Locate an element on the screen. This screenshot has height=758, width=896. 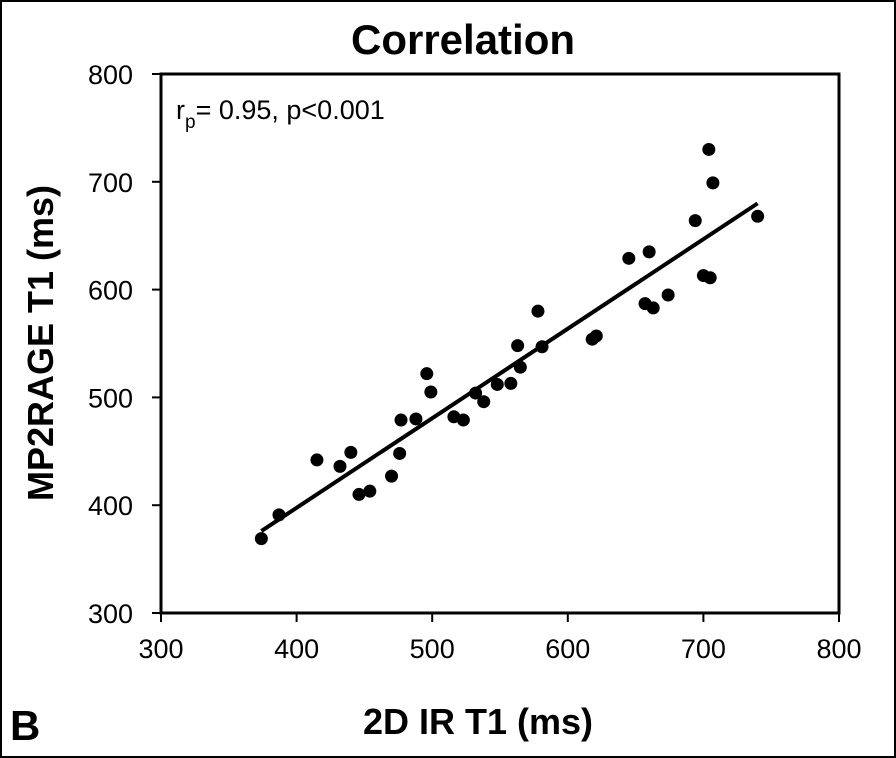
x-tick-label: 300 is located at coordinates (160, 649).